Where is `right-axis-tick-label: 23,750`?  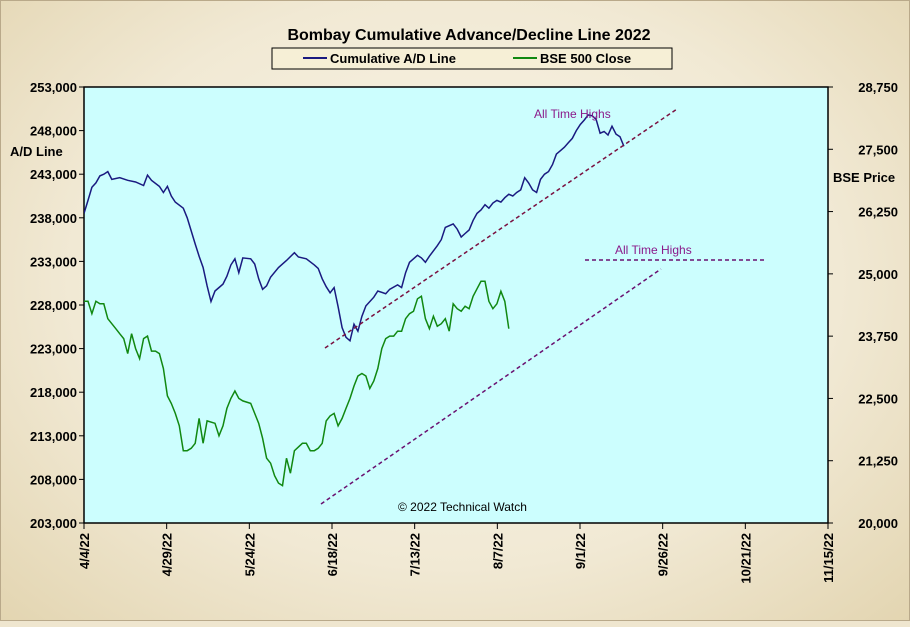
right-axis-tick-label: 23,750 is located at coordinates (878, 336).